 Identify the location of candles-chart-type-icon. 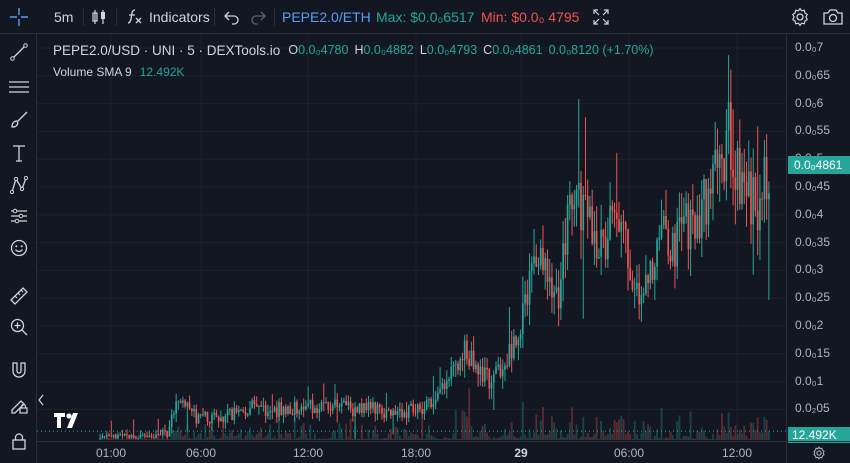
(99, 17).